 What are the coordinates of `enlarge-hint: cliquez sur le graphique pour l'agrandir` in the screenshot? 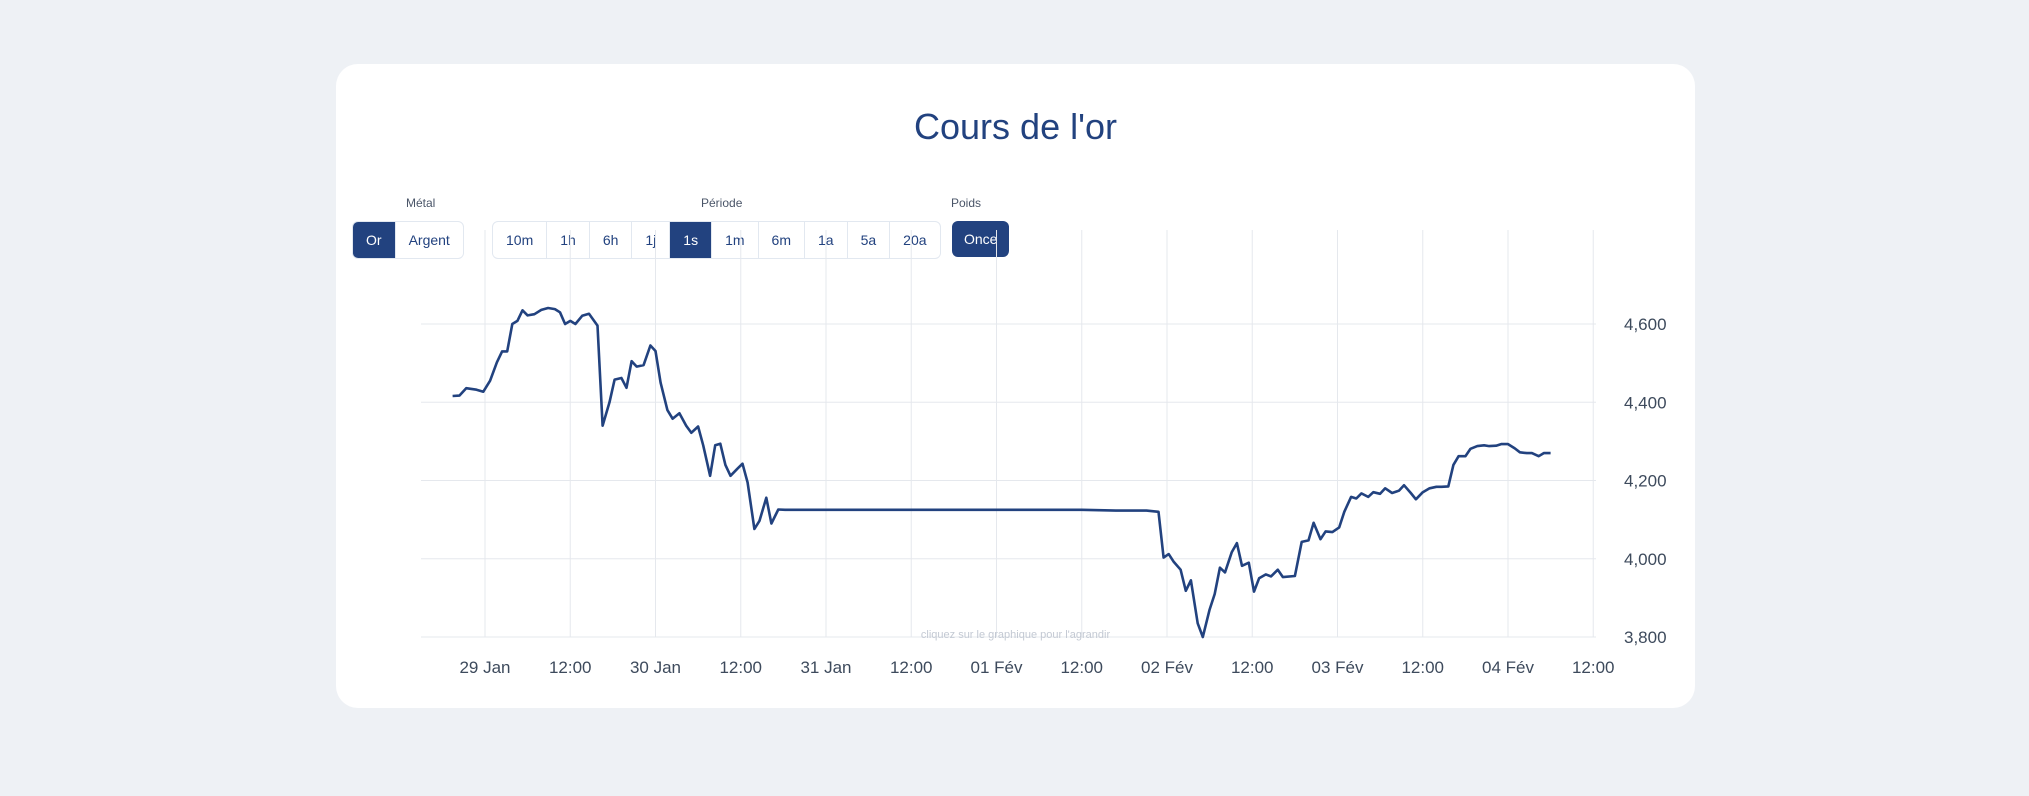 It's located at (1015, 635).